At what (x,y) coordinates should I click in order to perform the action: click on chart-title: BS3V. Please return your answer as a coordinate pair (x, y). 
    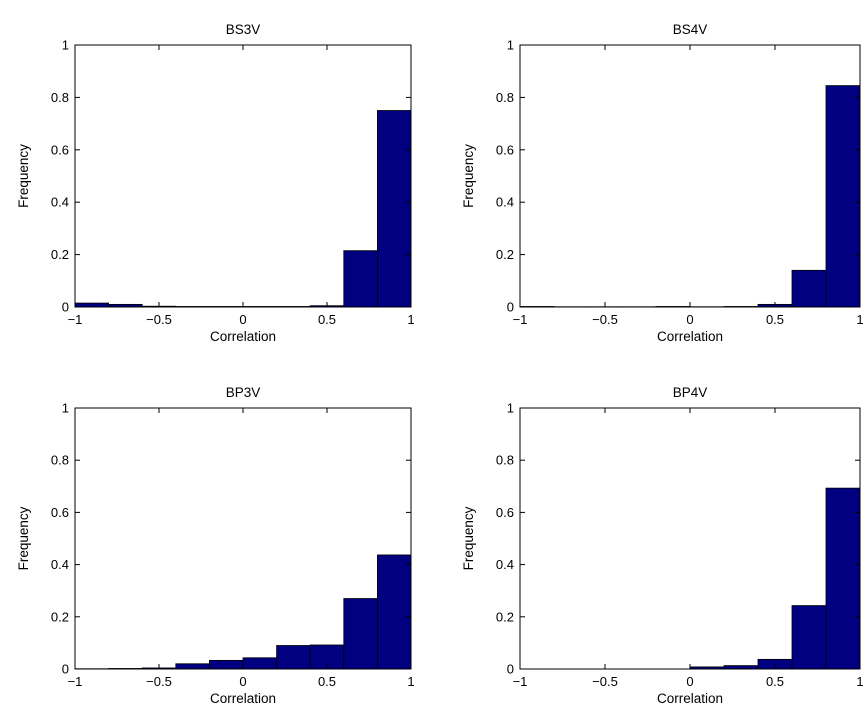
    Looking at the image, I should click on (243, 29).